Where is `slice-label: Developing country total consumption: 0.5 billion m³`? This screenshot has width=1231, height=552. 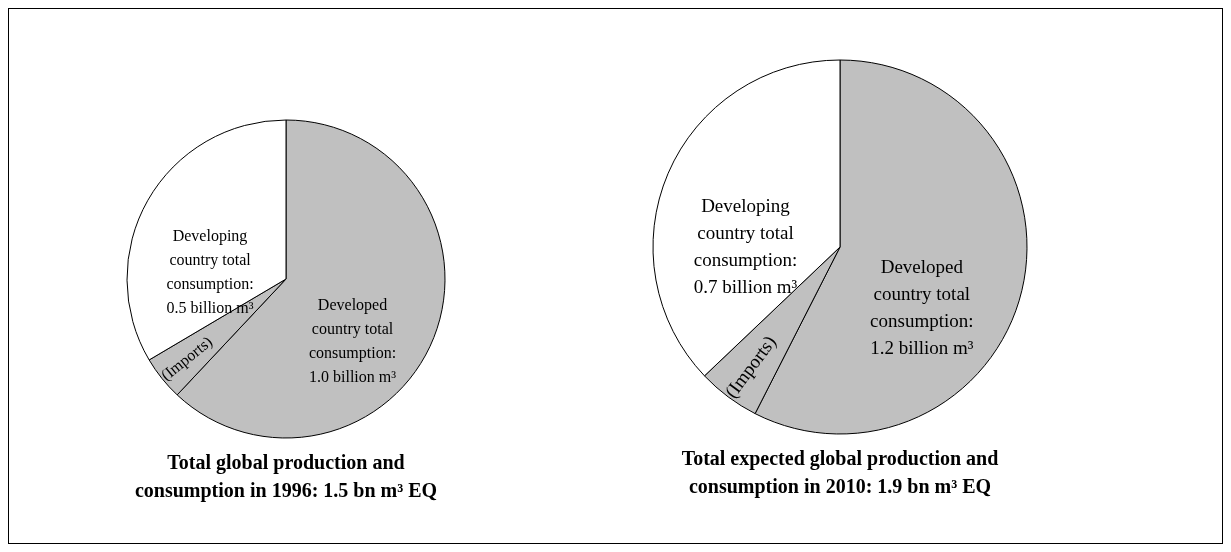 slice-label: Developing country total consumption: 0.5 billion m³ is located at coordinates (210, 271).